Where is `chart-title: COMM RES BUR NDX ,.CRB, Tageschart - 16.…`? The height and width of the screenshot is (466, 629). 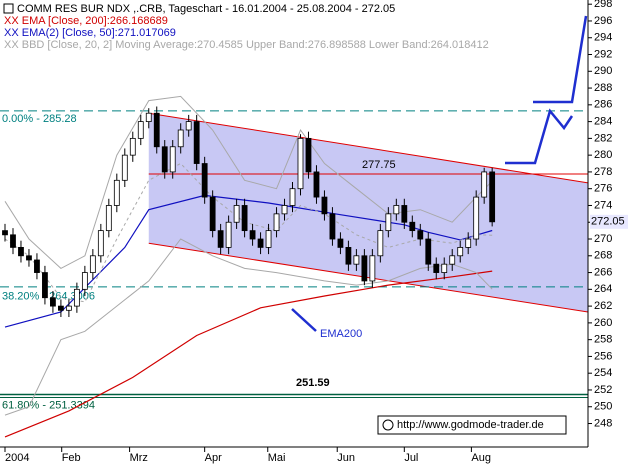 chart-title: COMM RES BUR NDX ,.CRB, Tageschart - 16.… is located at coordinates (206, 9).